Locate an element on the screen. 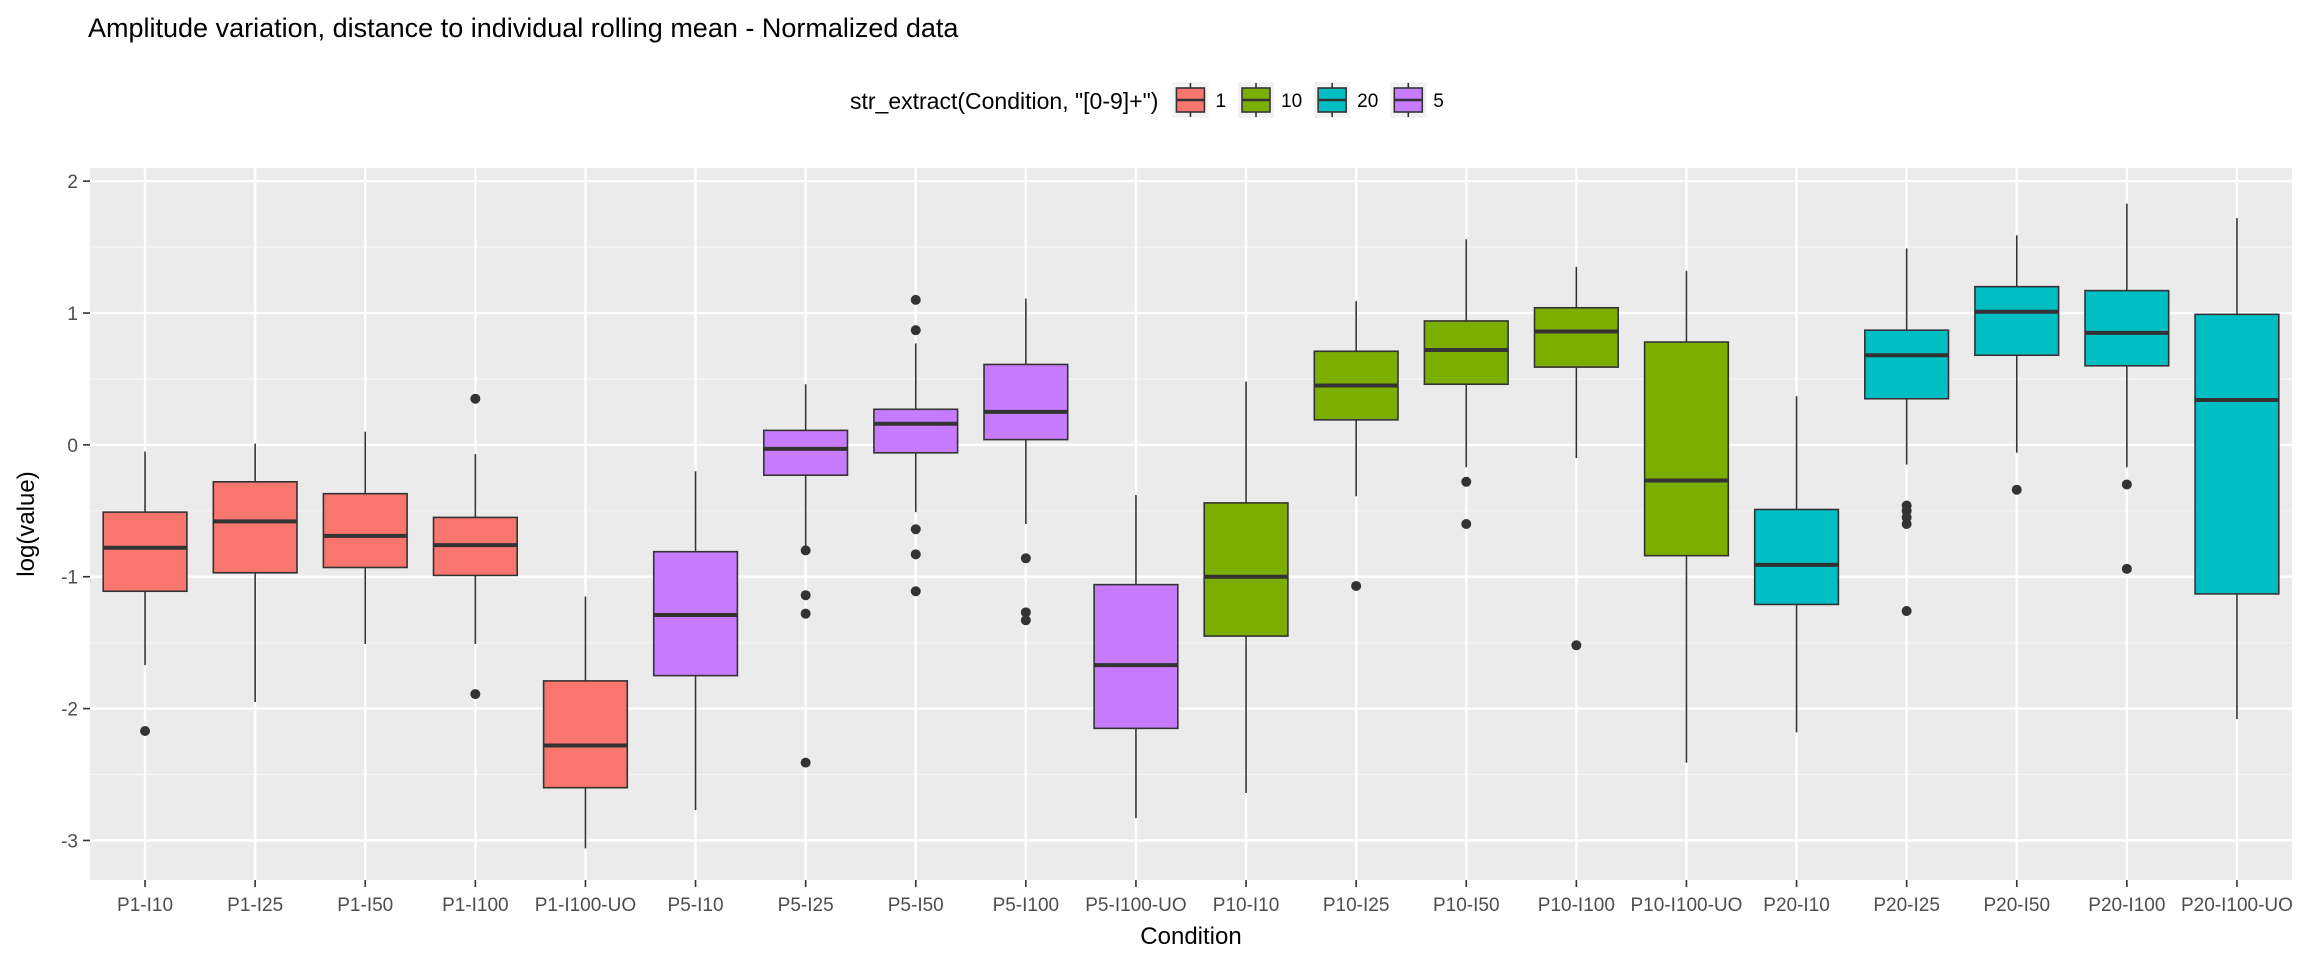  legend-item-10: 10 is located at coordinates (1270, 100).